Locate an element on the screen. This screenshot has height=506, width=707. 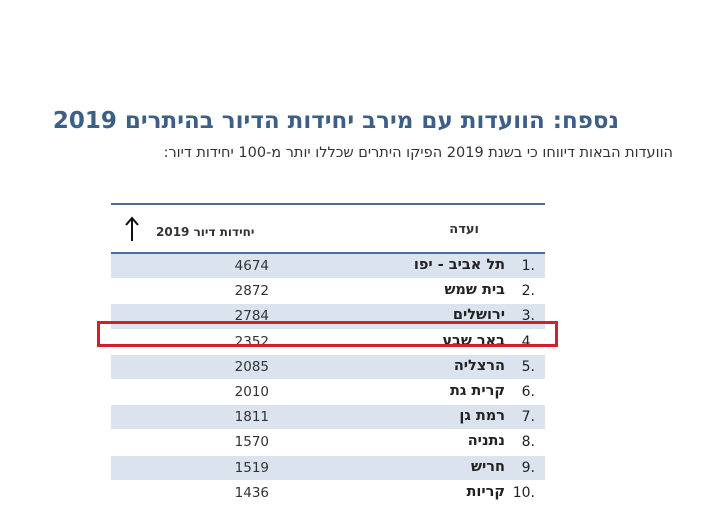
row-rank: 9. is located at coordinates (528, 467).